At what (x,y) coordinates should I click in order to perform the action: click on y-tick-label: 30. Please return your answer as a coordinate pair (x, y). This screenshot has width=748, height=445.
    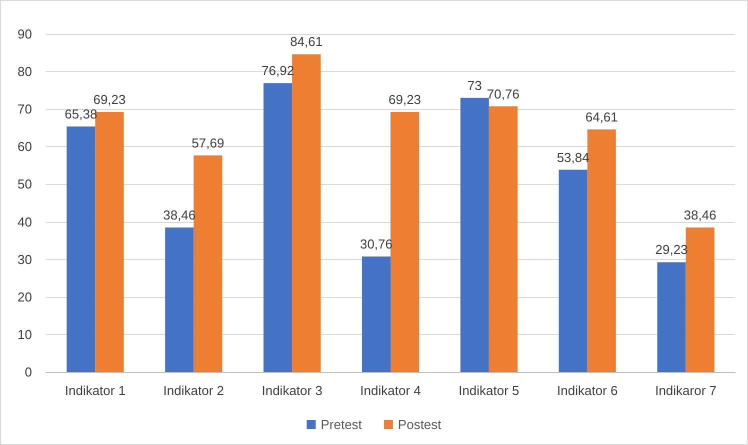
    Looking at the image, I should click on (25, 259).